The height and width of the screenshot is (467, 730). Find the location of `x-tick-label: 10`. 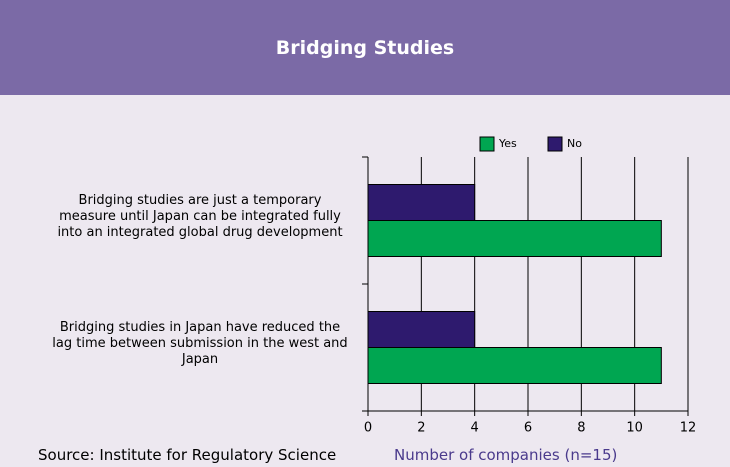

x-tick-label: 10 is located at coordinates (634, 428).